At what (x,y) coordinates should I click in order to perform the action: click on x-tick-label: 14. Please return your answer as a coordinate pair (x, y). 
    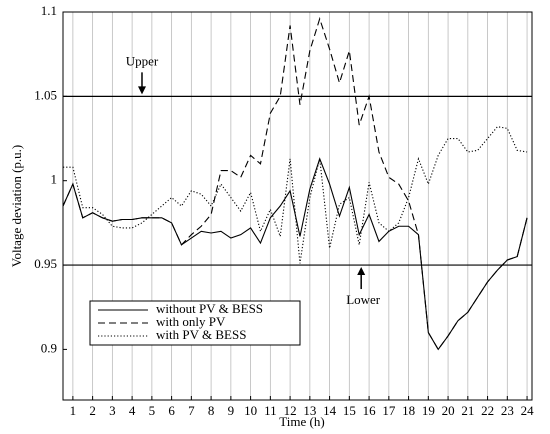
    Looking at the image, I should click on (330, 410).